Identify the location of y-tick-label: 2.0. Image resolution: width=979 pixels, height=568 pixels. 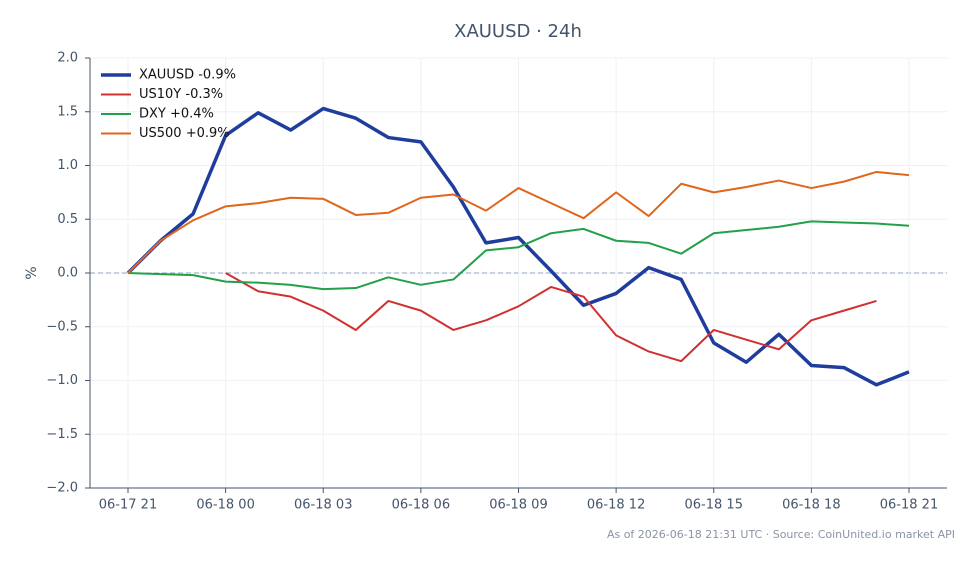
(67, 58).